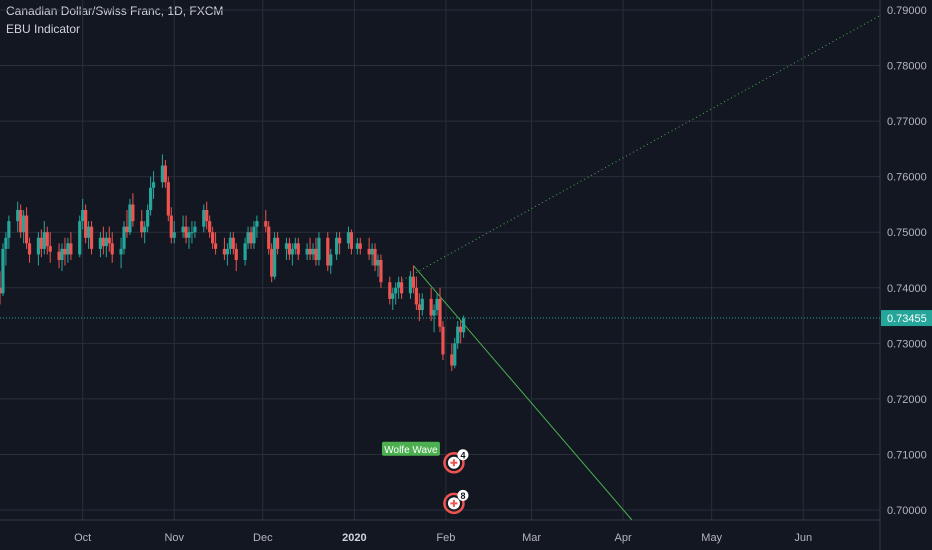 This screenshot has width=932, height=550. What do you see at coordinates (907, 344) in the screenshot?
I see `price-tick-label: 0.73000` at bounding box center [907, 344].